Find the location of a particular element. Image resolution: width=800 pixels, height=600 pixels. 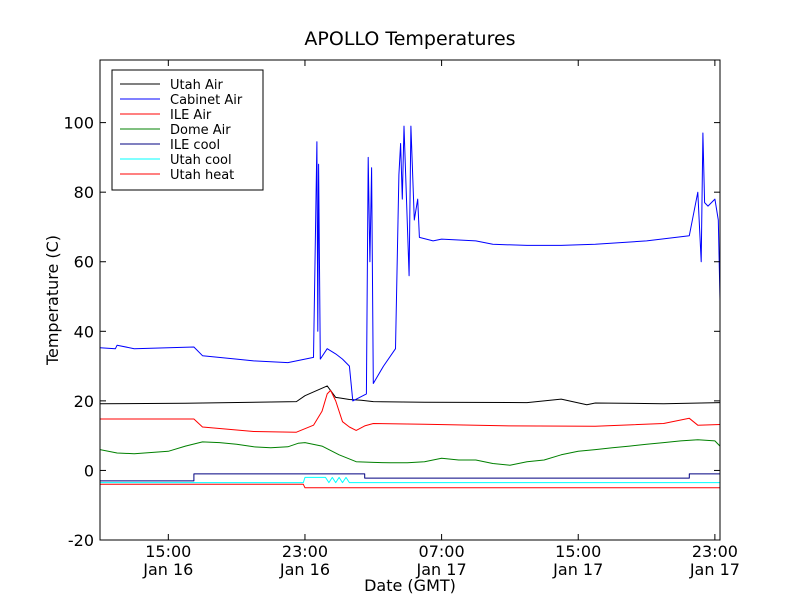

legend-label: Dome Air is located at coordinates (200, 130).